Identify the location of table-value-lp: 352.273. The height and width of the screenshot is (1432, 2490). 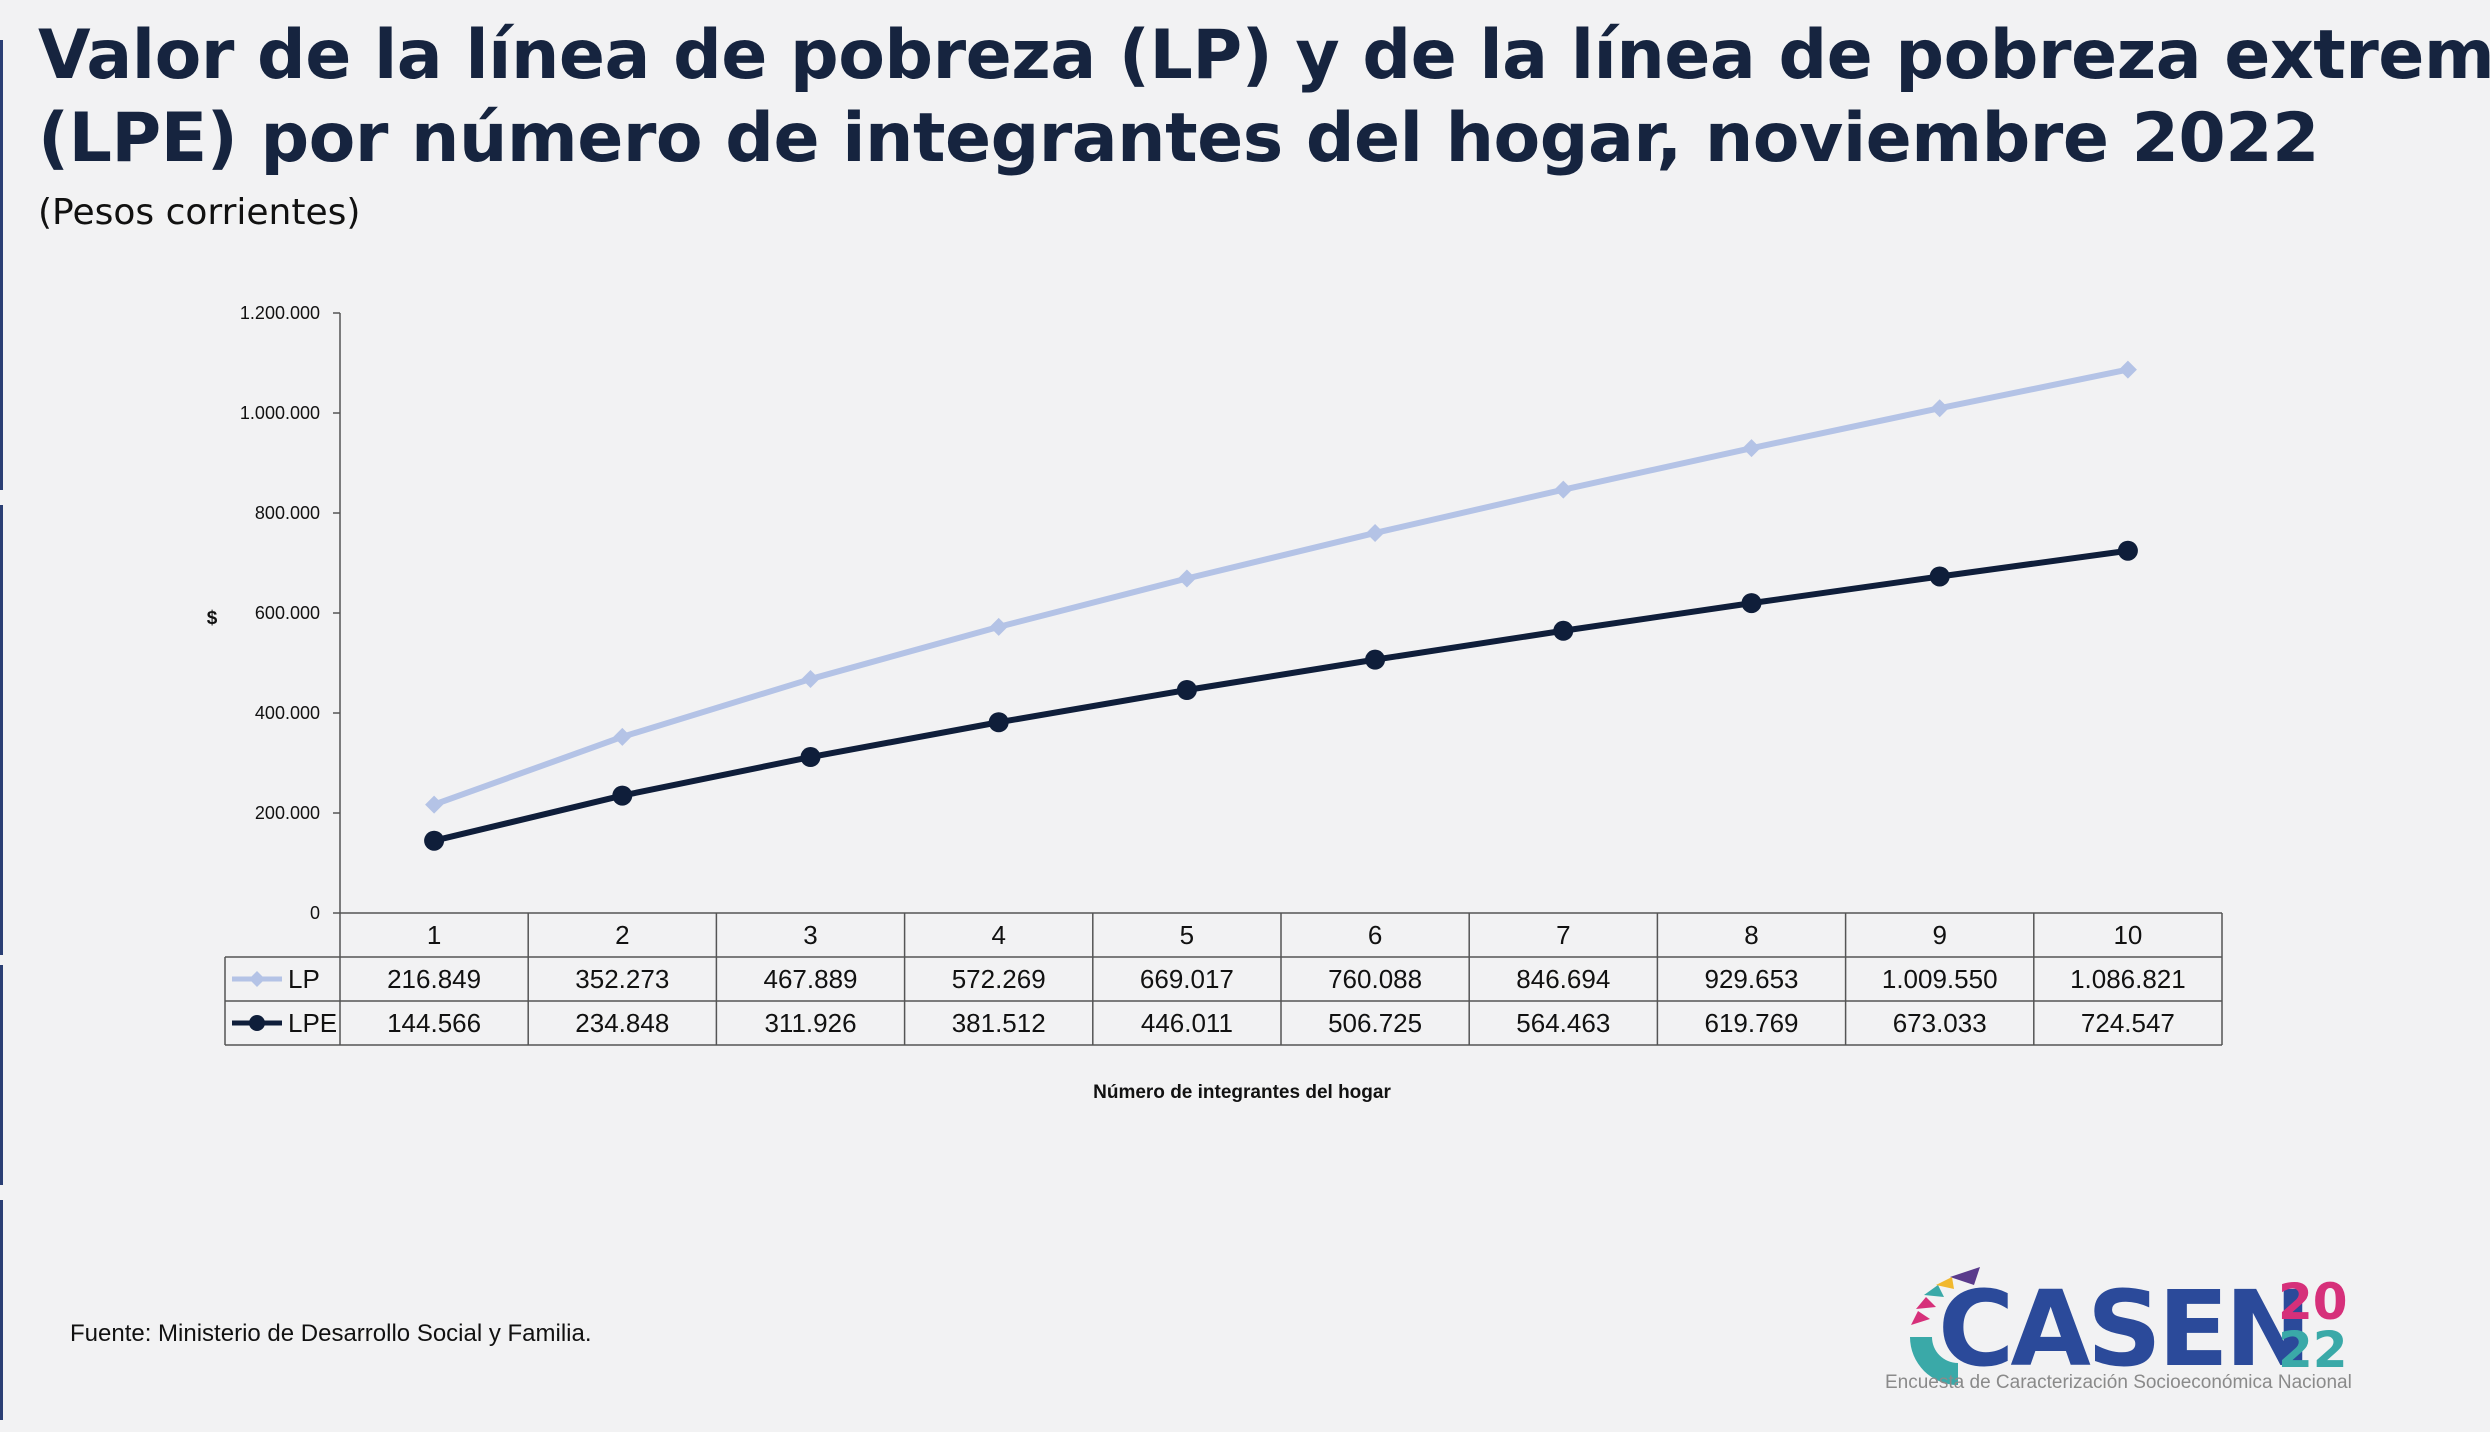
(622, 979).